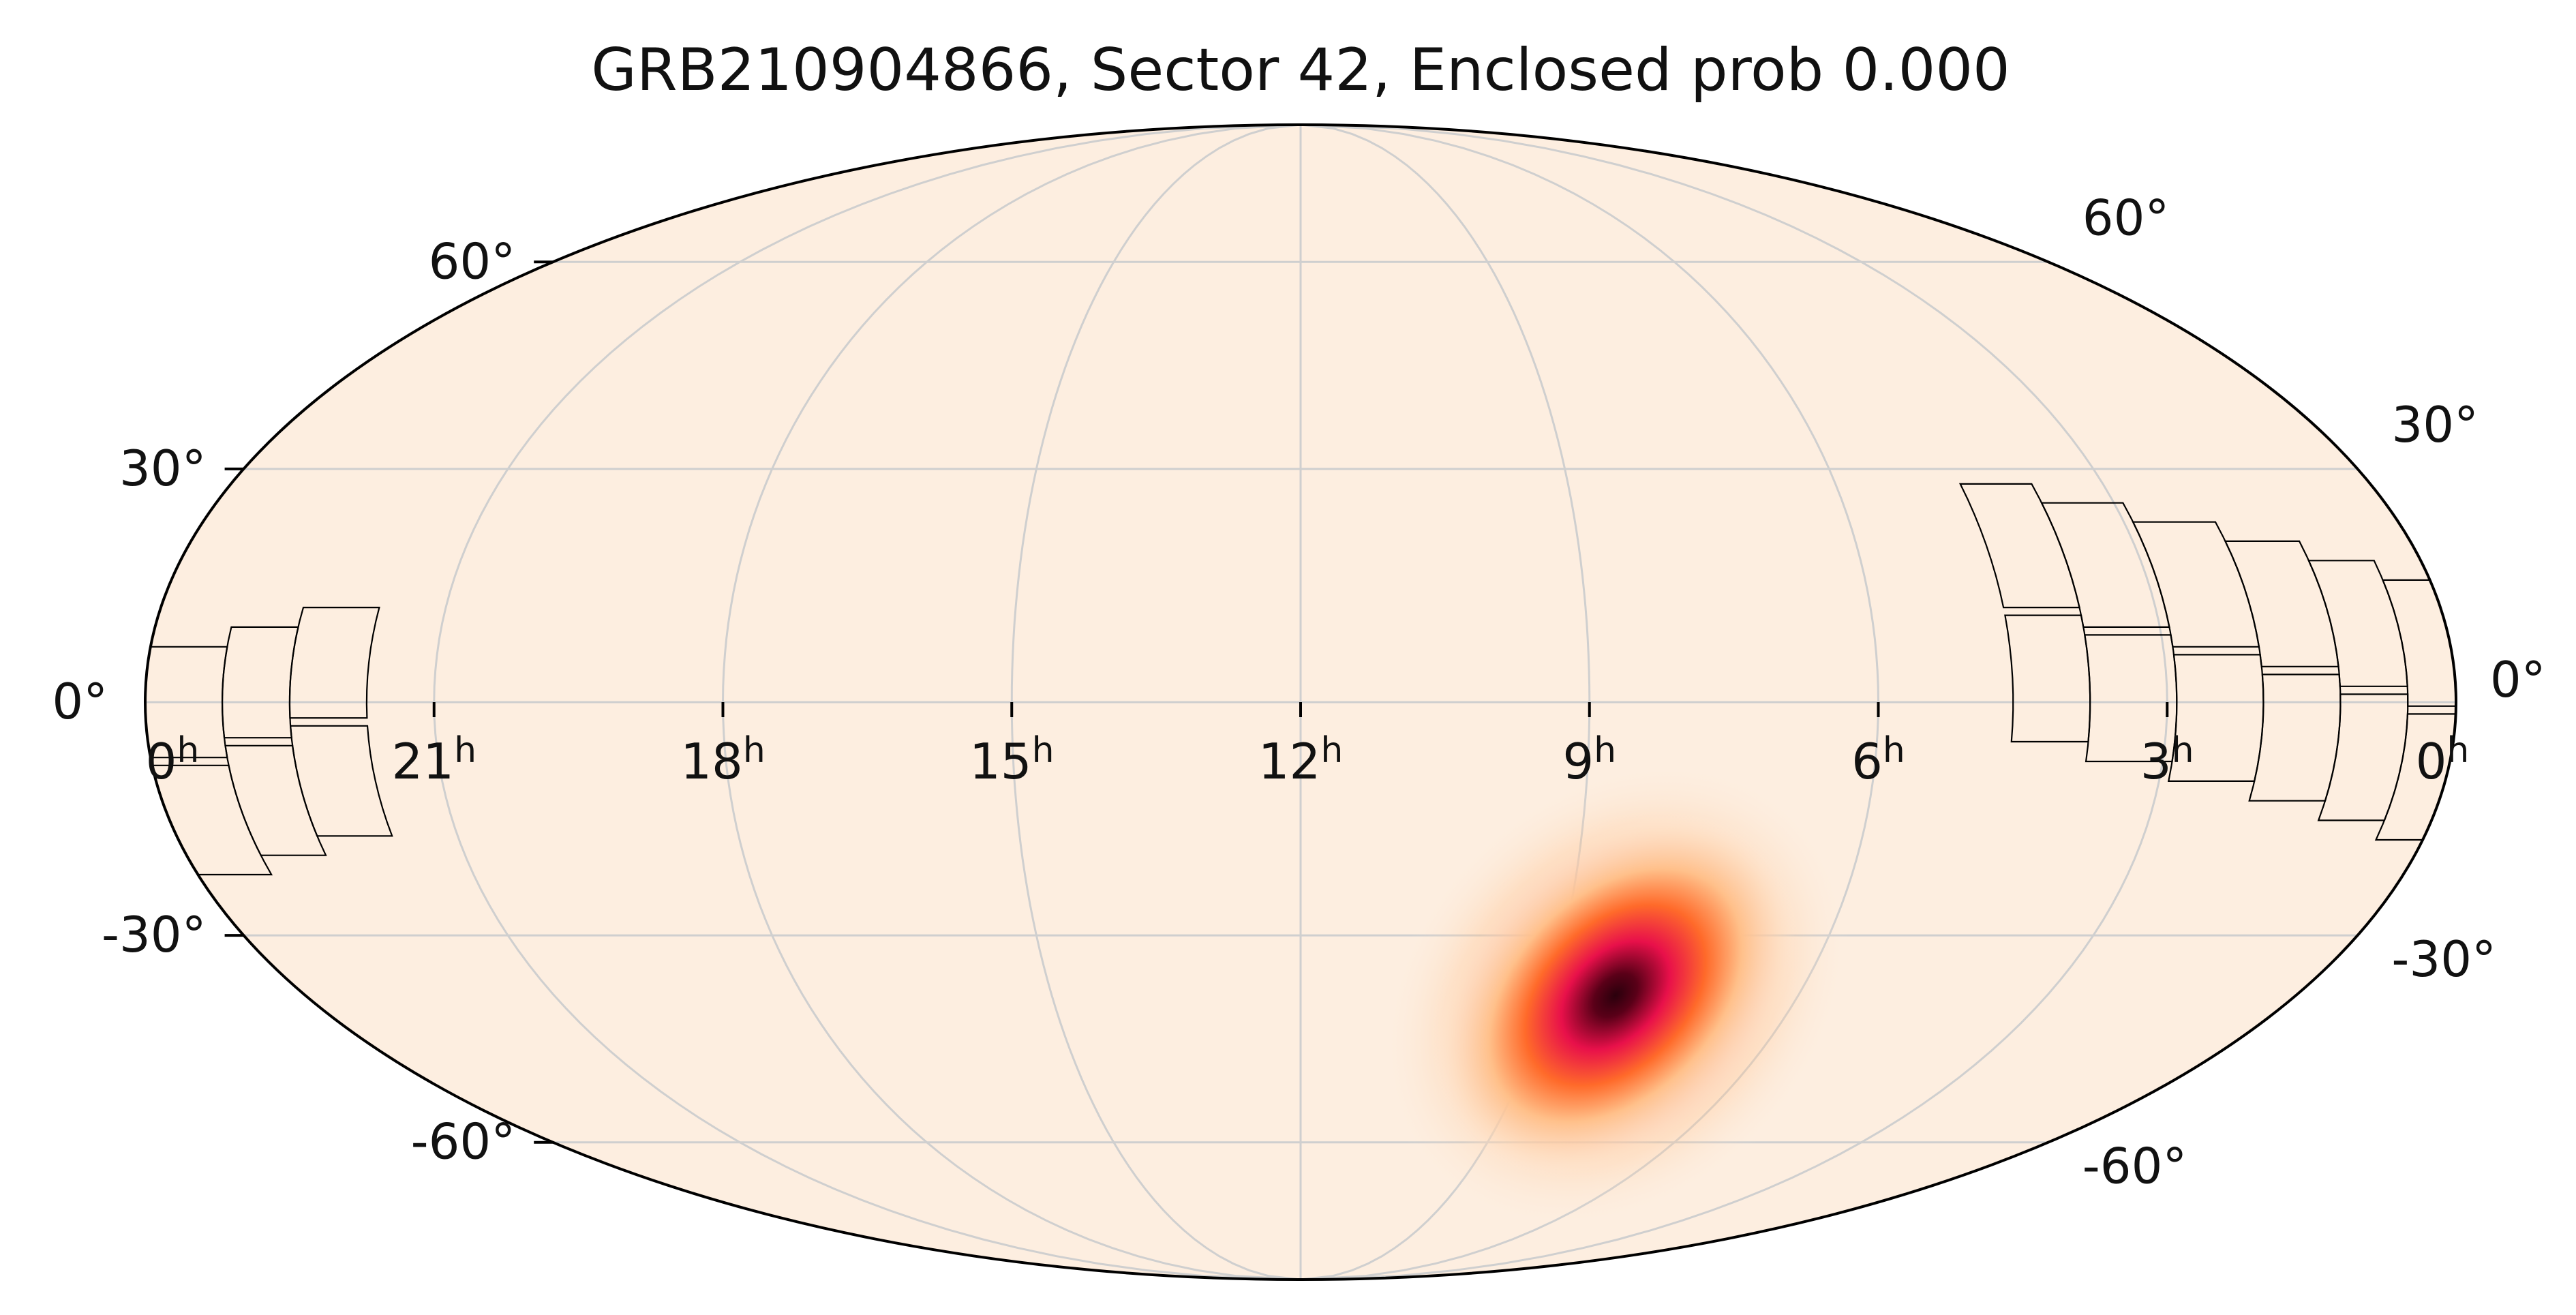  Describe the element at coordinates (464, 1141) in the screenshot. I see `dec-tick-label-left: -60°` at that location.